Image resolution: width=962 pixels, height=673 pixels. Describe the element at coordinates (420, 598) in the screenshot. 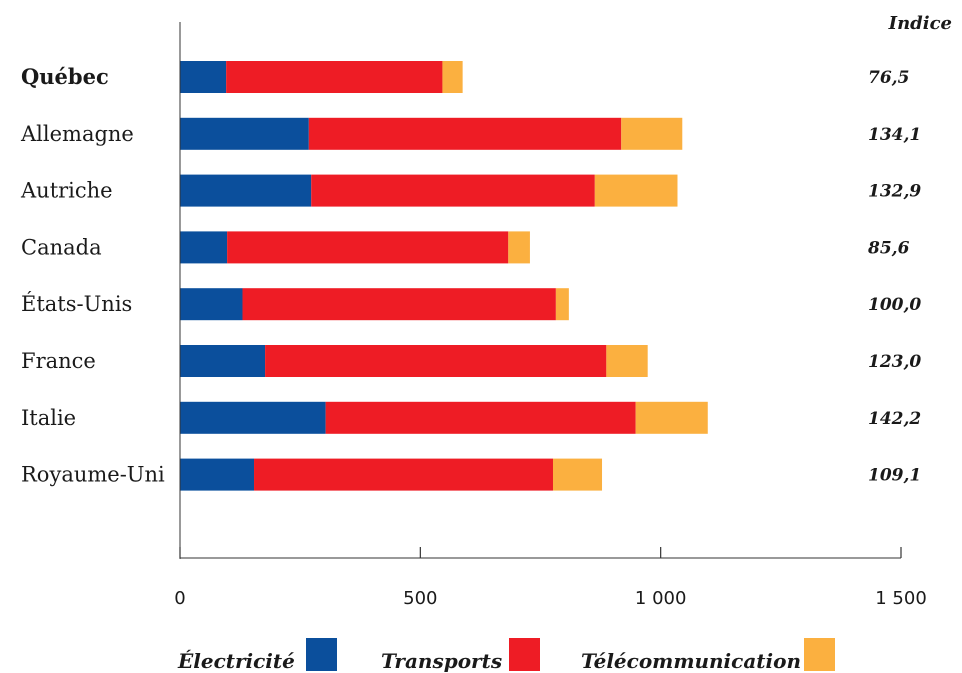

I see `x-tick-label: 500` at that location.